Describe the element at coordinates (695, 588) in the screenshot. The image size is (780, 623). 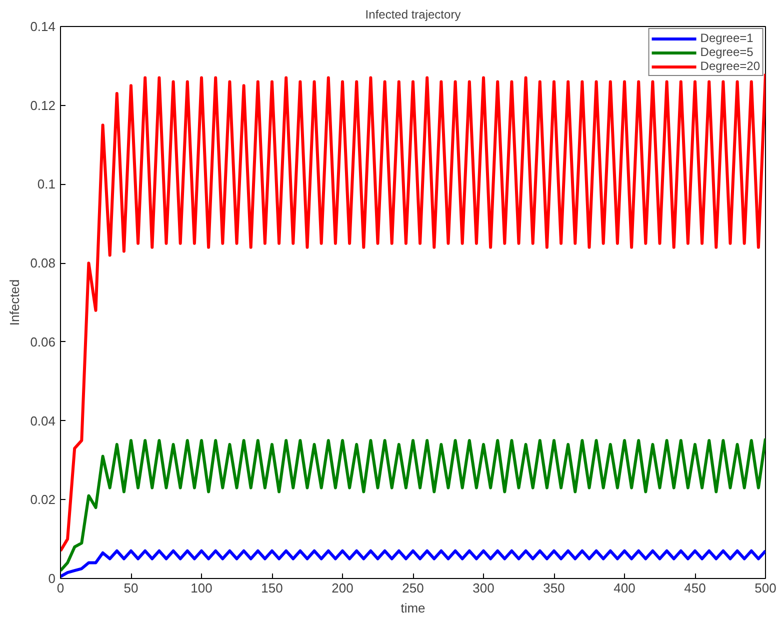
I see `x-tick-label: 450` at that location.